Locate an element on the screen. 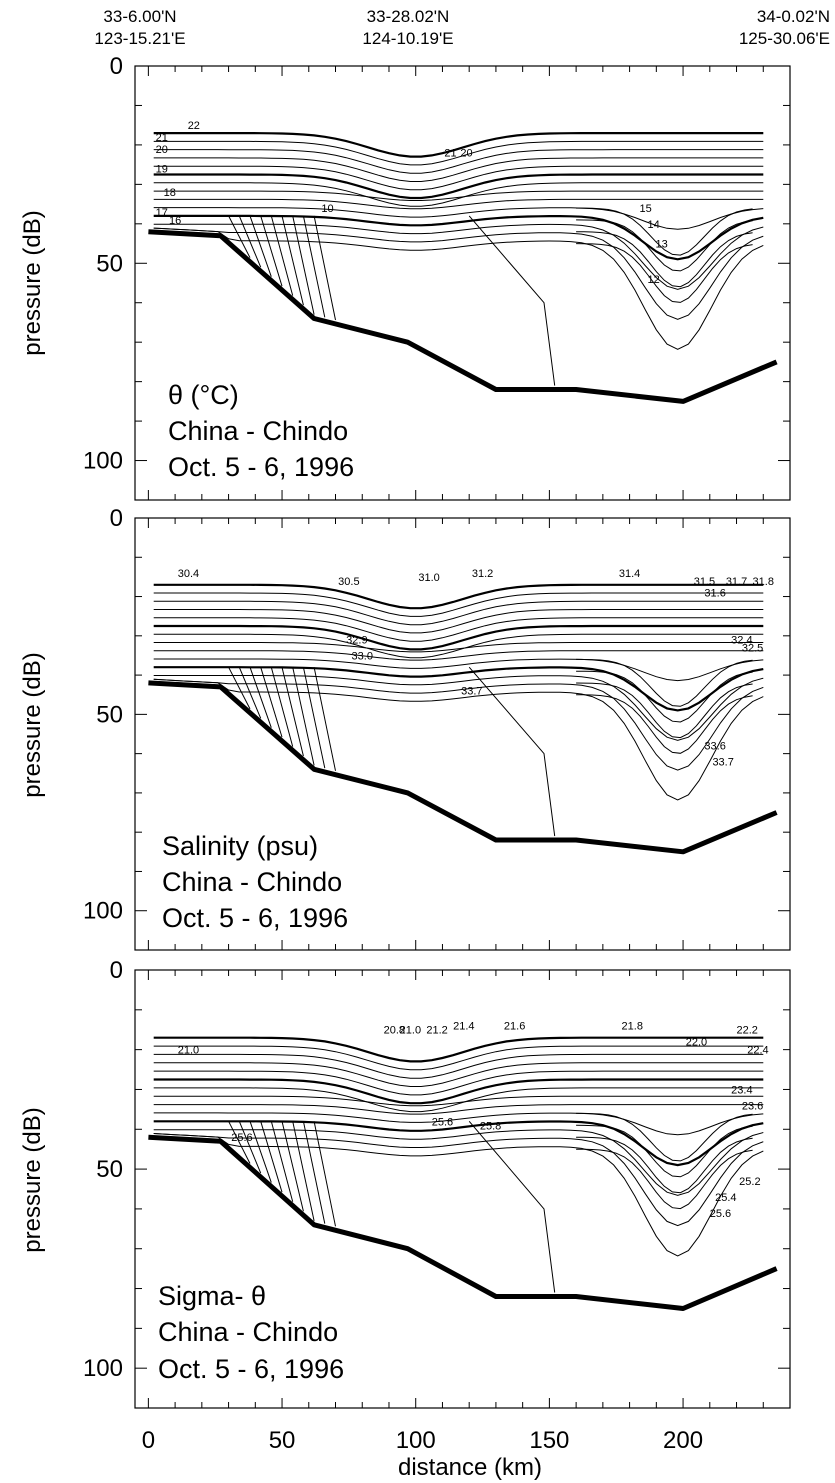  salinity-ytick-label: 100 is located at coordinates (103, 911).